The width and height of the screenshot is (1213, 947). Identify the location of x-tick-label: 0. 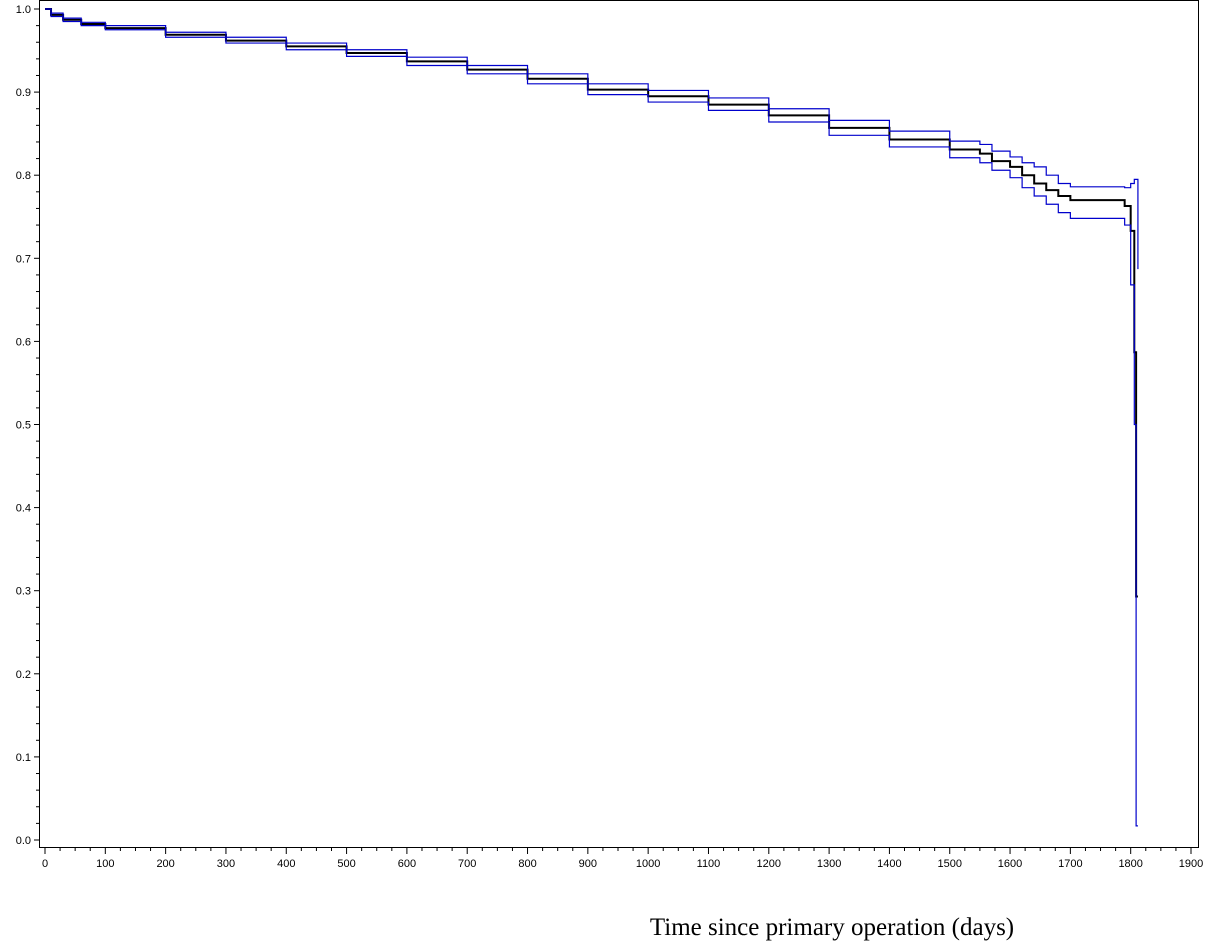
(45, 864).